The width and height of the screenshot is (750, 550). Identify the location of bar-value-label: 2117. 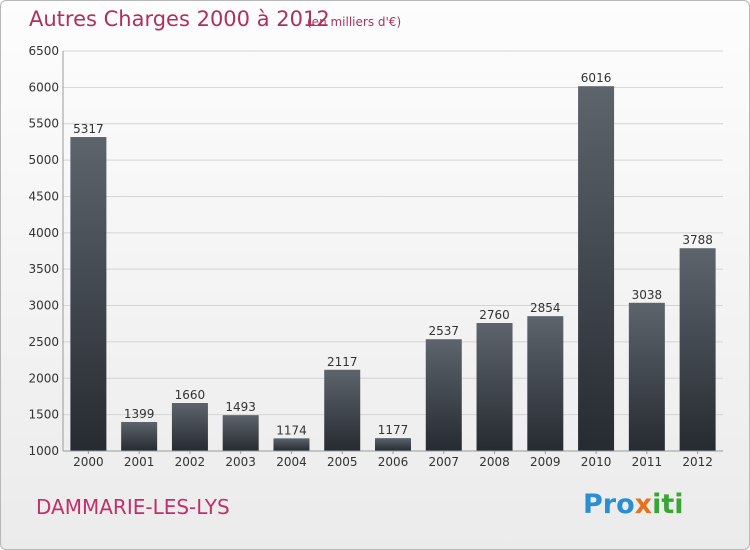
(342, 362).